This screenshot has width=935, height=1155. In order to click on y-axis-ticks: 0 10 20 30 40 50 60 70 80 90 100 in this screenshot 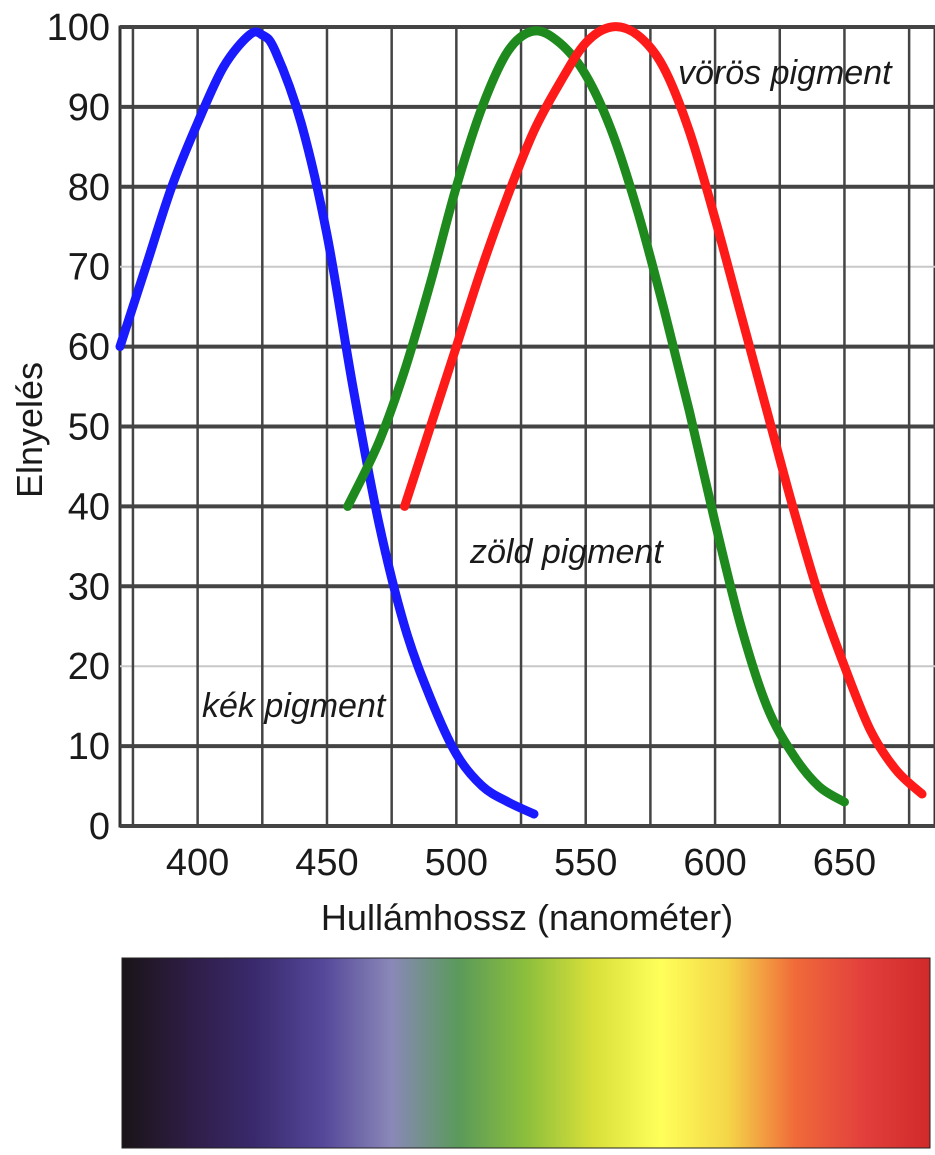, I will do `click(78, 427)`.